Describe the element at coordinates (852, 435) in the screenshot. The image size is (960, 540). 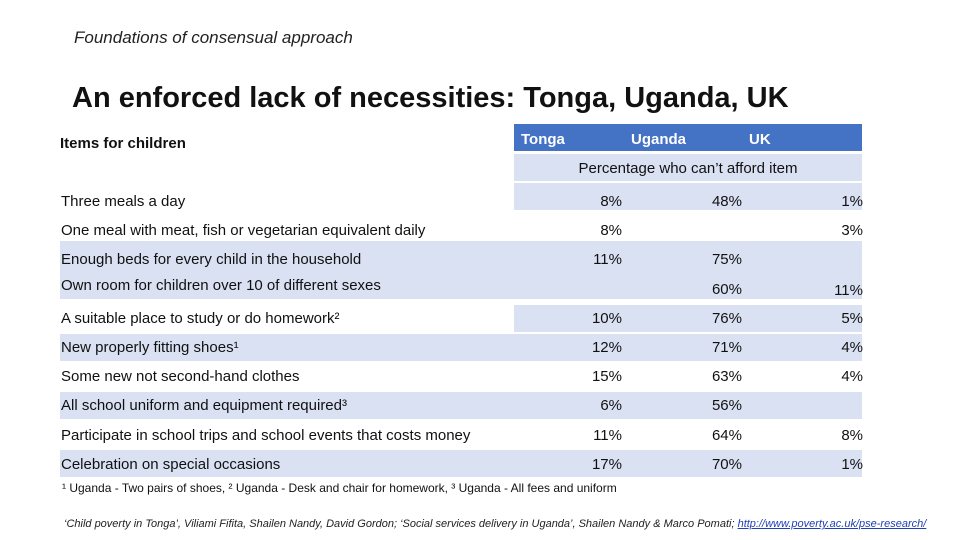
I see `table-cell-uk: 8%` at that location.